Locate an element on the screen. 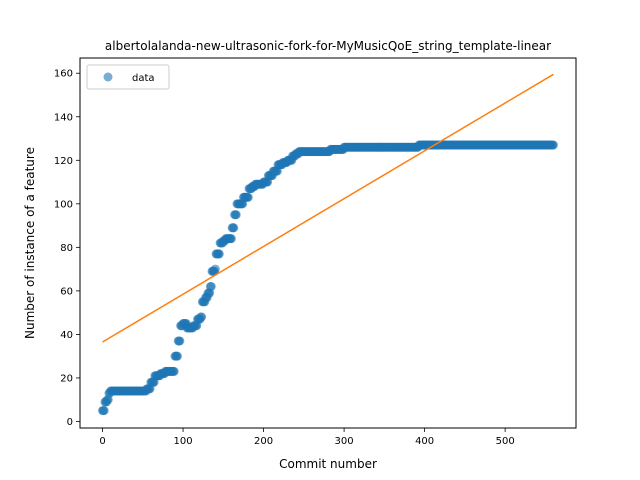  y-axis-label: Number of instance of a feature is located at coordinates (30, 243).